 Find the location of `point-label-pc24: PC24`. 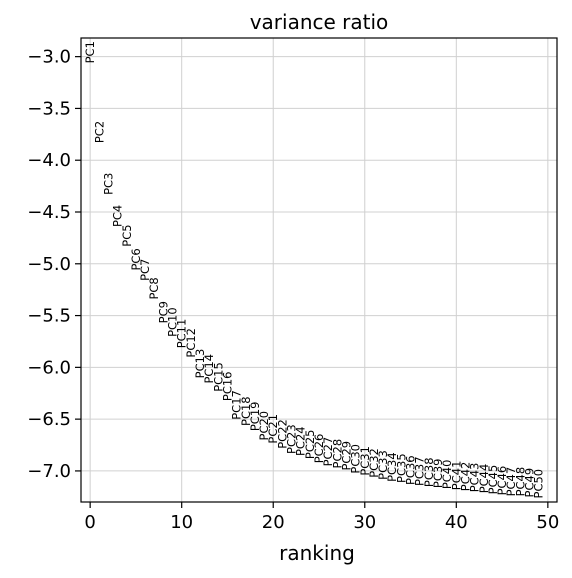

point-label-pc24: PC24 is located at coordinates (301, 441).